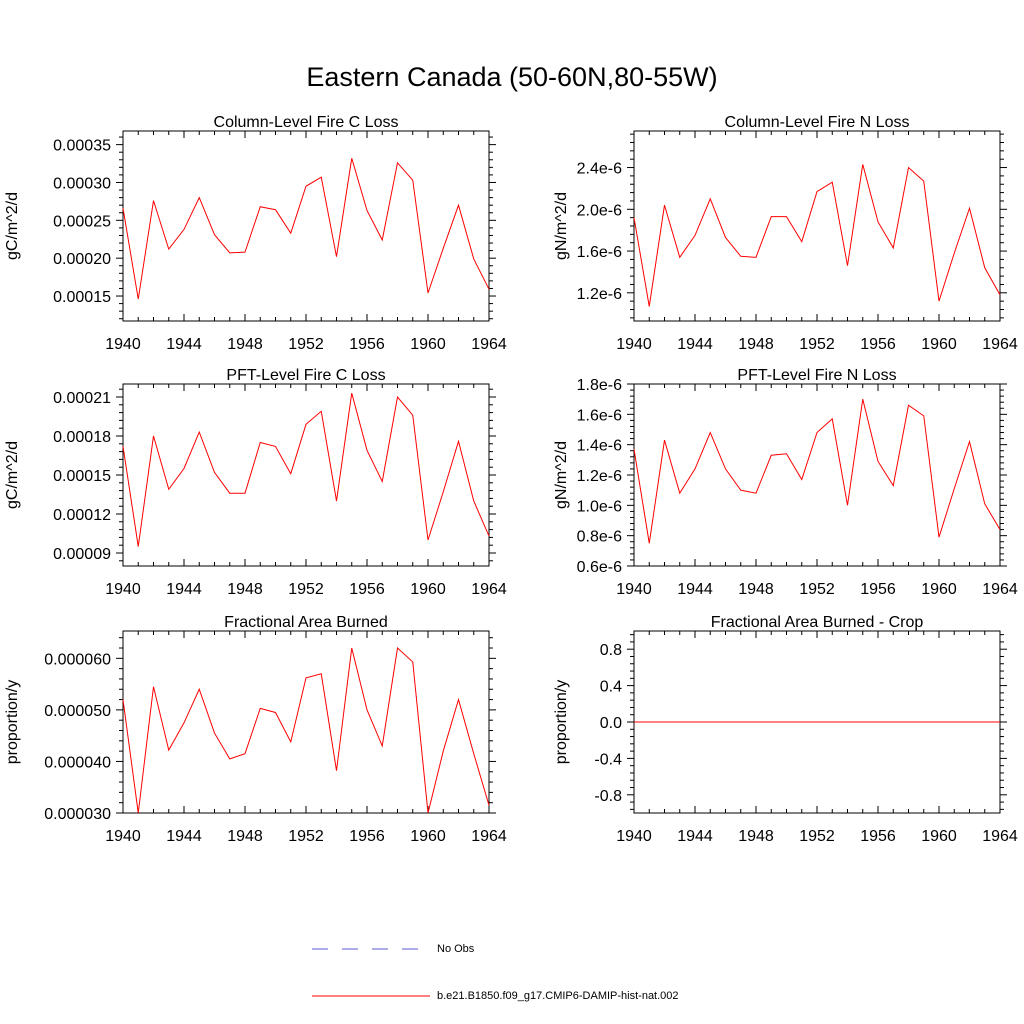 This screenshot has width=1024, height=1024. Describe the element at coordinates (599, 446) in the screenshot. I see `y-tick-label: 1.4e-6` at that location.